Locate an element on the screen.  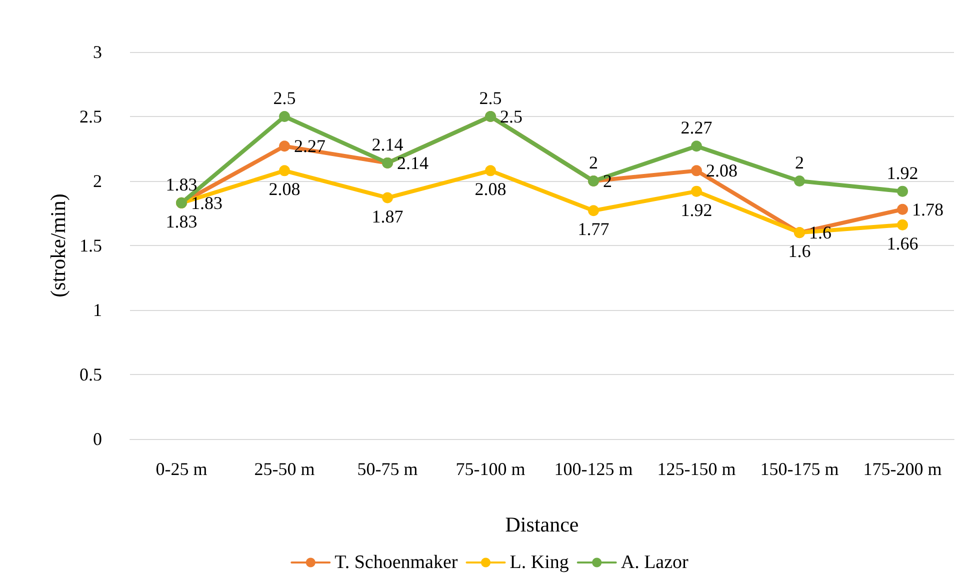
data-label: 2.27 is located at coordinates (696, 128).